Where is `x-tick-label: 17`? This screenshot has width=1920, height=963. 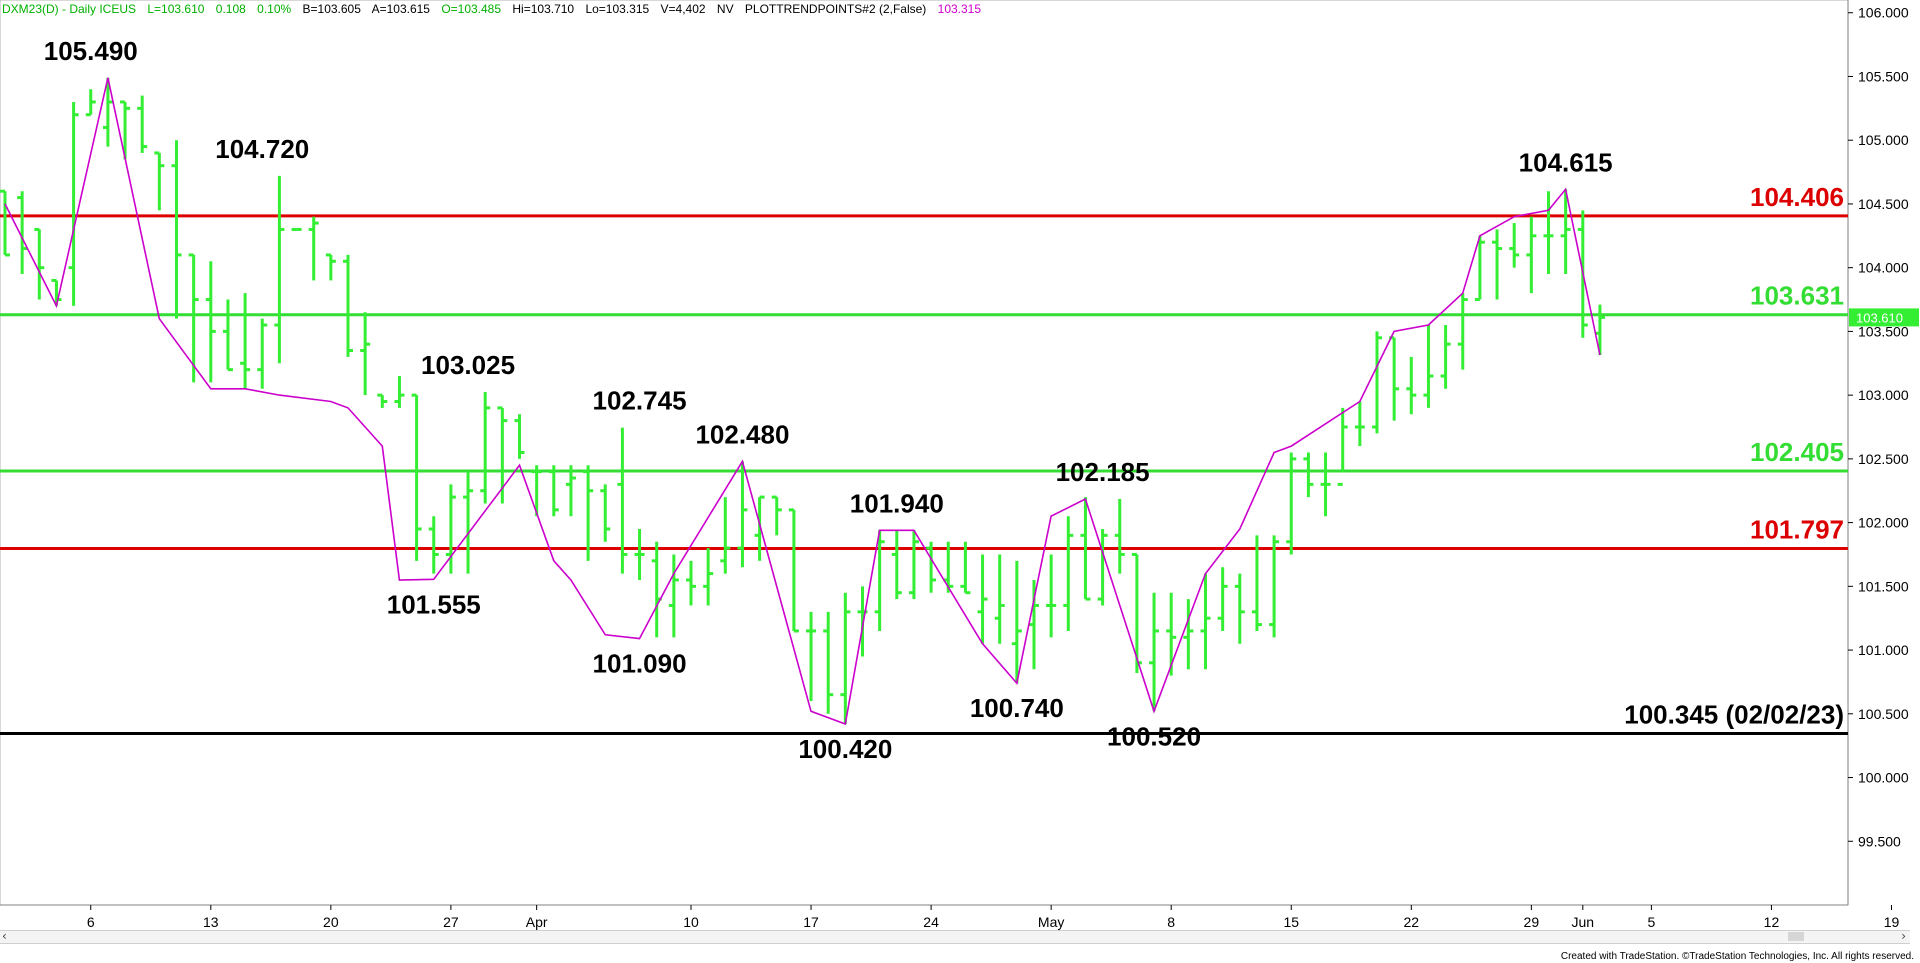 x-tick-label: 17 is located at coordinates (811, 922).